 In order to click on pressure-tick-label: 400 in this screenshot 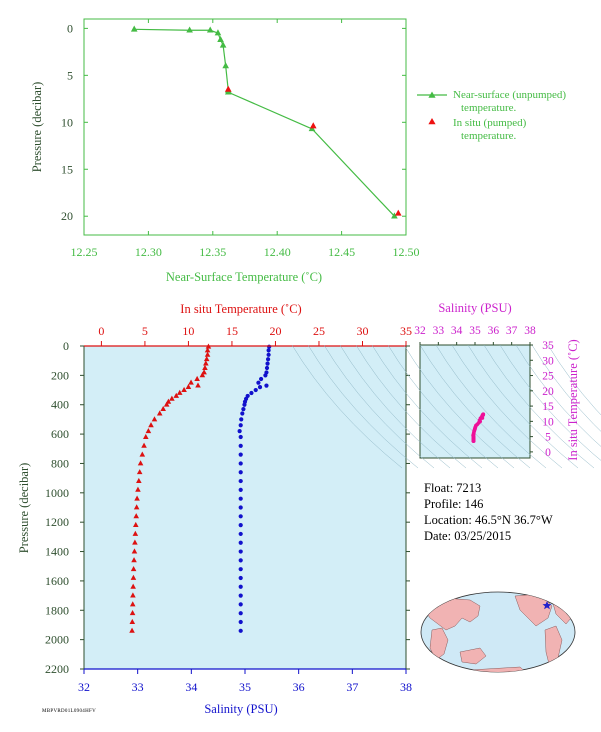, I will do `click(60, 405)`.